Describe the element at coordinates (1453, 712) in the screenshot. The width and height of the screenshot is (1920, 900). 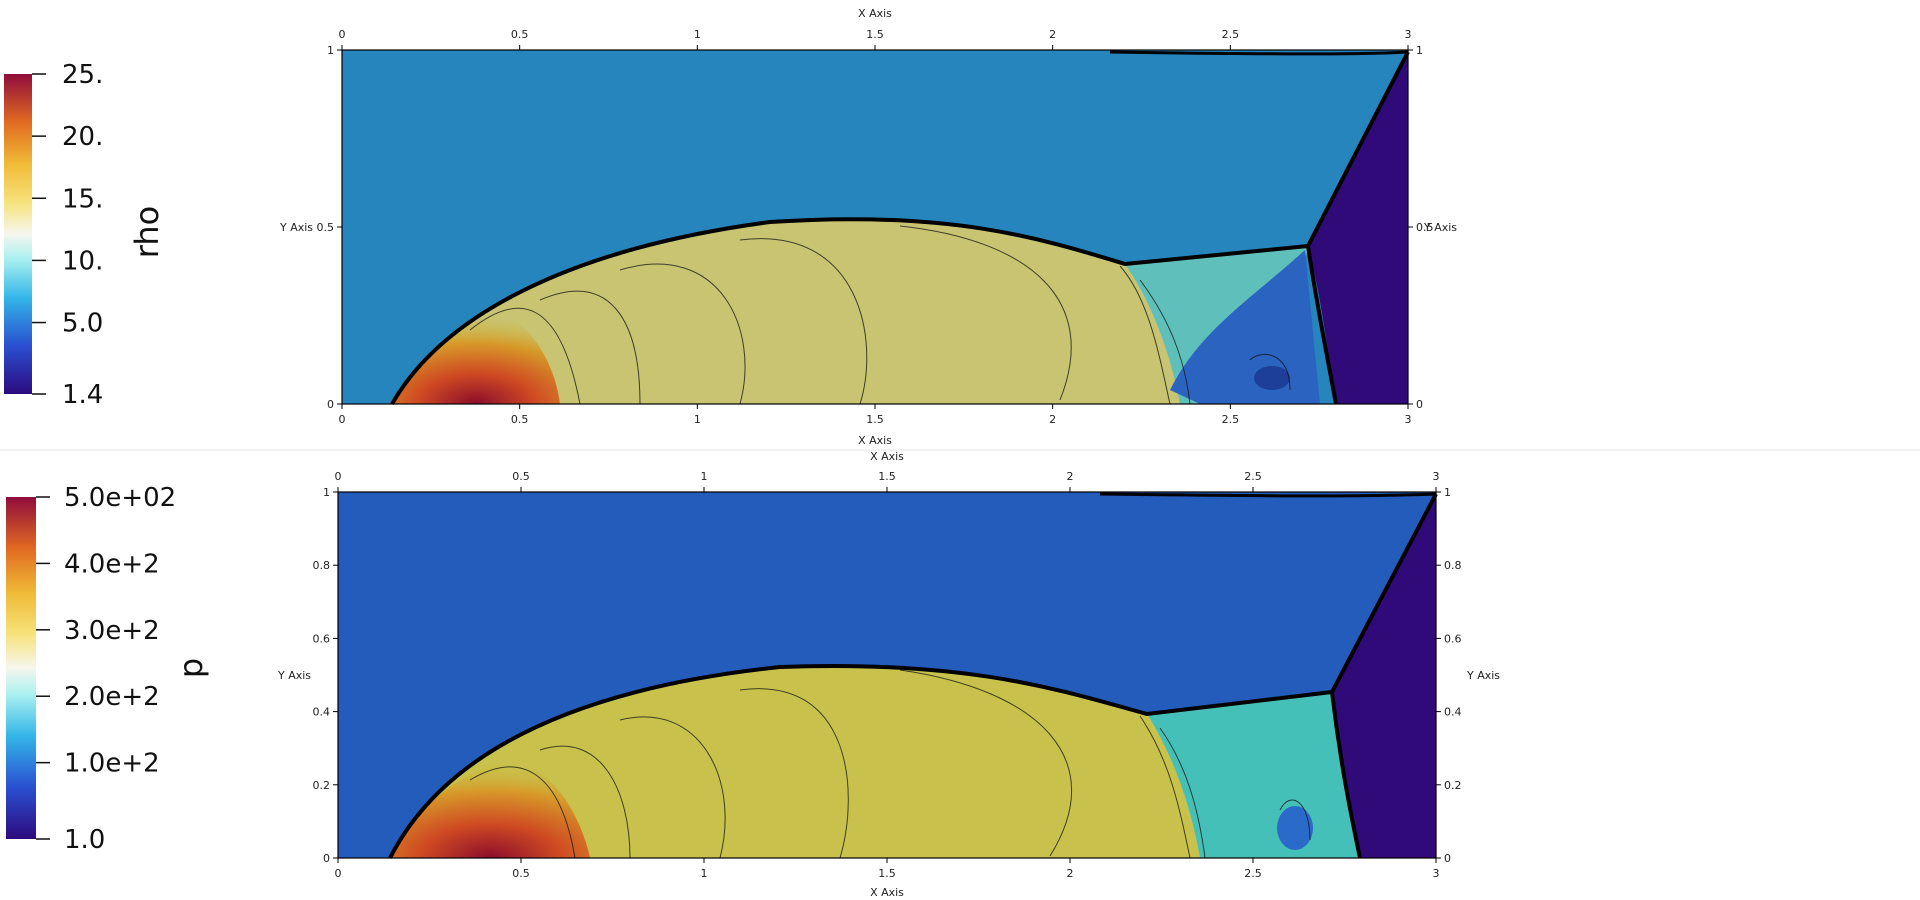
I see `p-y-tick-label-right: 0.4` at that location.